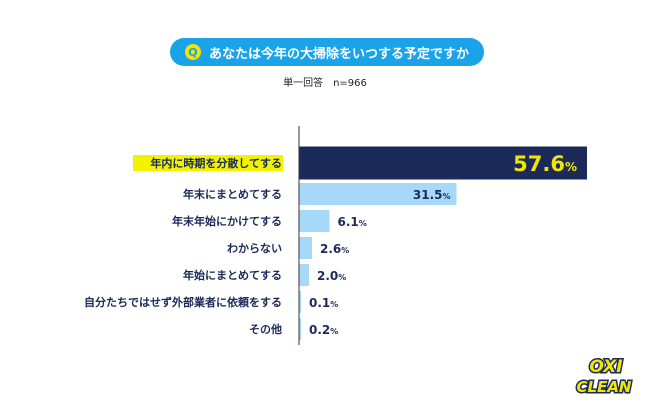 The width and height of the screenshot is (650, 409). Describe the element at coordinates (323, 330) in the screenshot. I see `value-label: 0.2%` at that location.